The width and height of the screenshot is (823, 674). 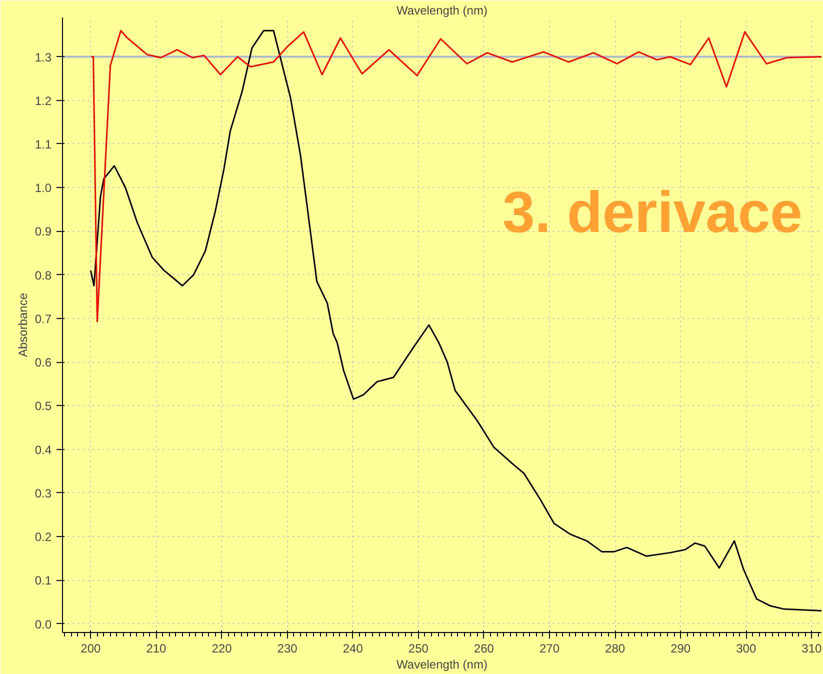 I want to click on y-tick-label: 0.3, so click(x=43, y=493).